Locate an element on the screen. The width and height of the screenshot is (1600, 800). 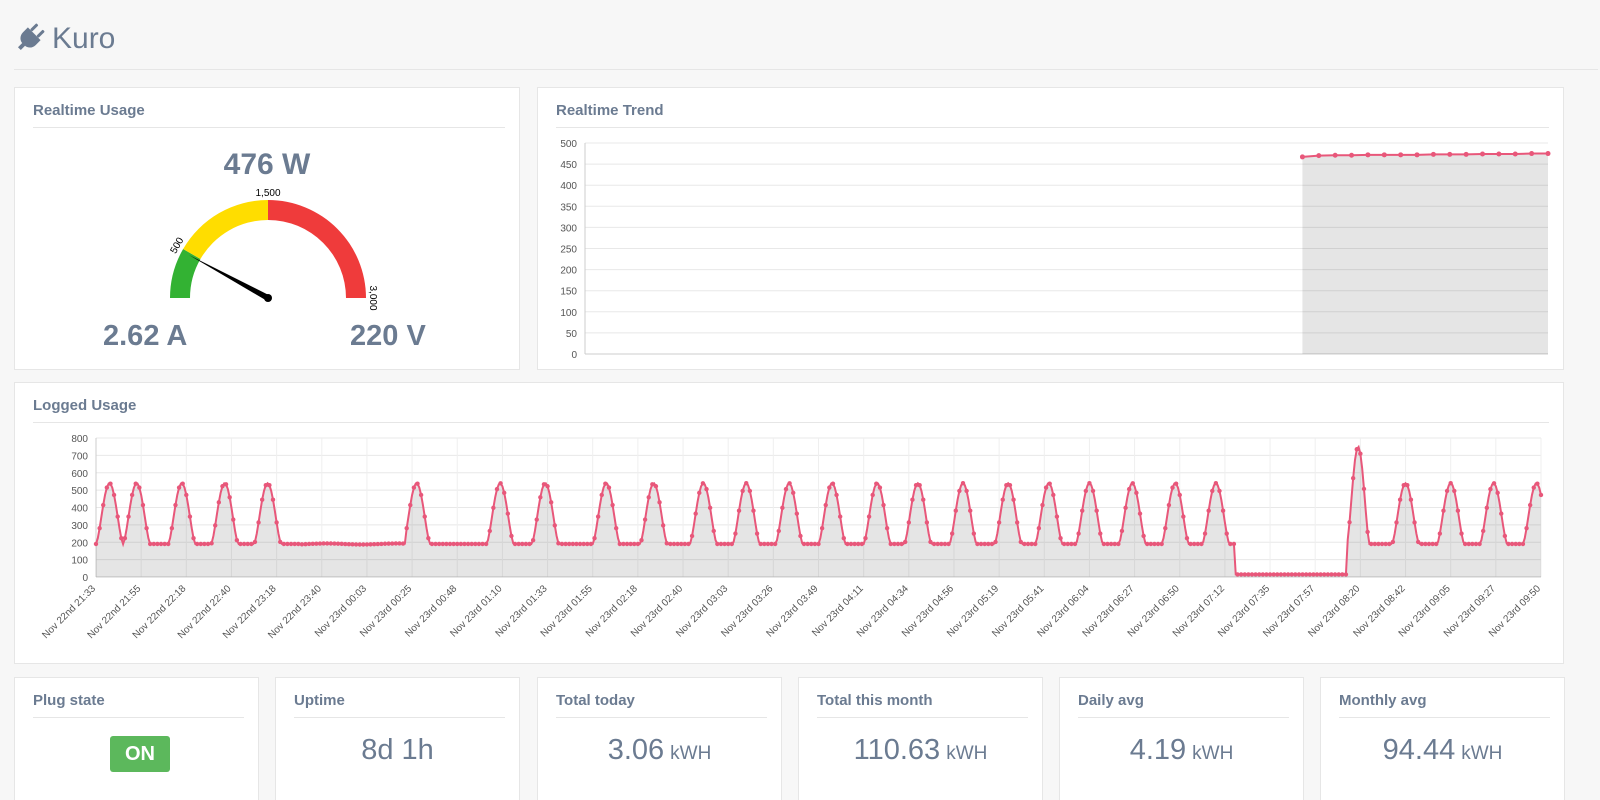
logged-y-tick: 500 is located at coordinates (79, 491).